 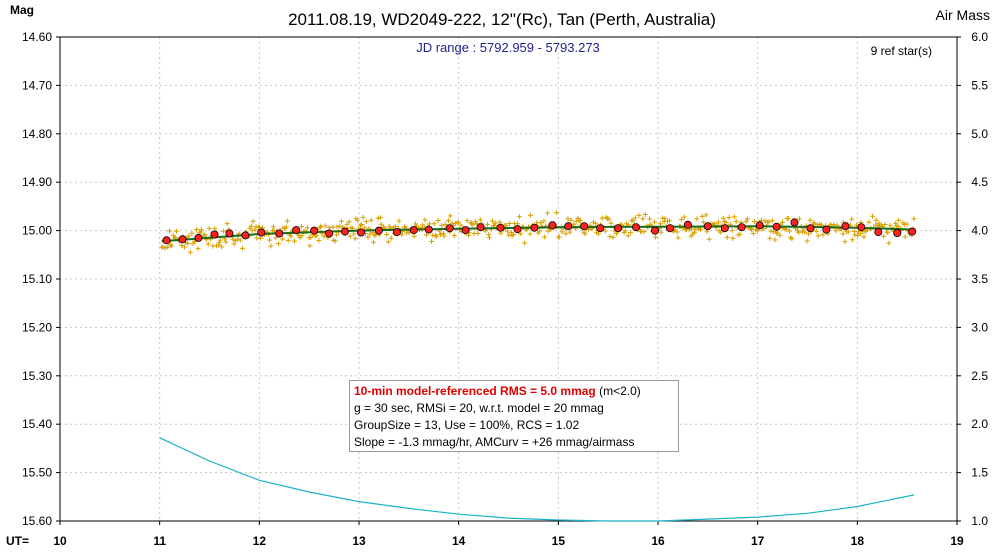 I want to click on left-axis-label: Mag, so click(x=22, y=10).